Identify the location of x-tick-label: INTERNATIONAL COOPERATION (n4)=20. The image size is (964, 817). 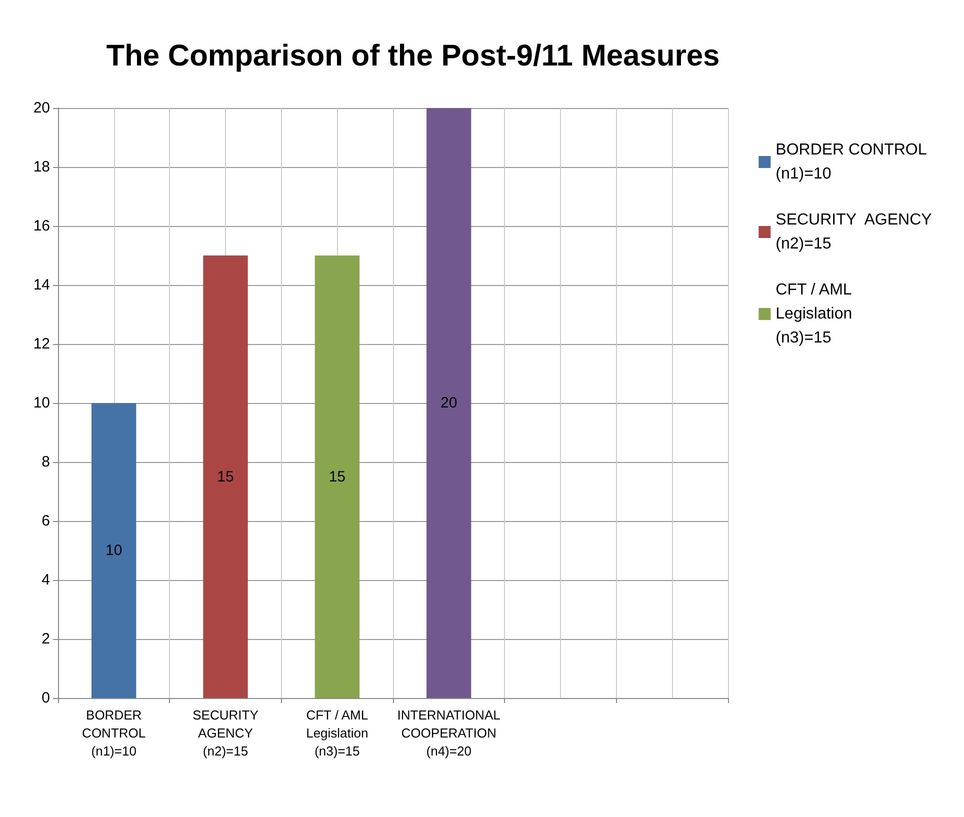
(448, 733).